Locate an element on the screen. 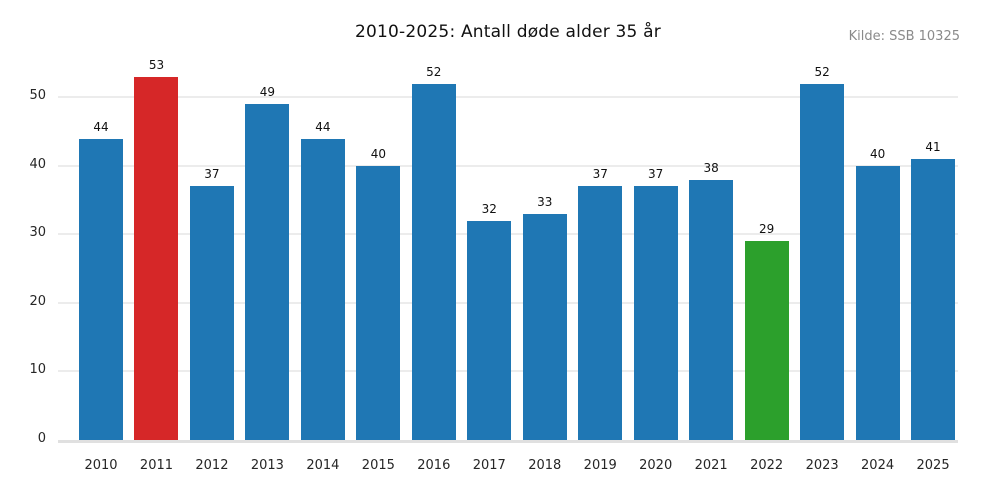 The width and height of the screenshot is (1000, 500). bar-value-label: 29 is located at coordinates (766, 229).